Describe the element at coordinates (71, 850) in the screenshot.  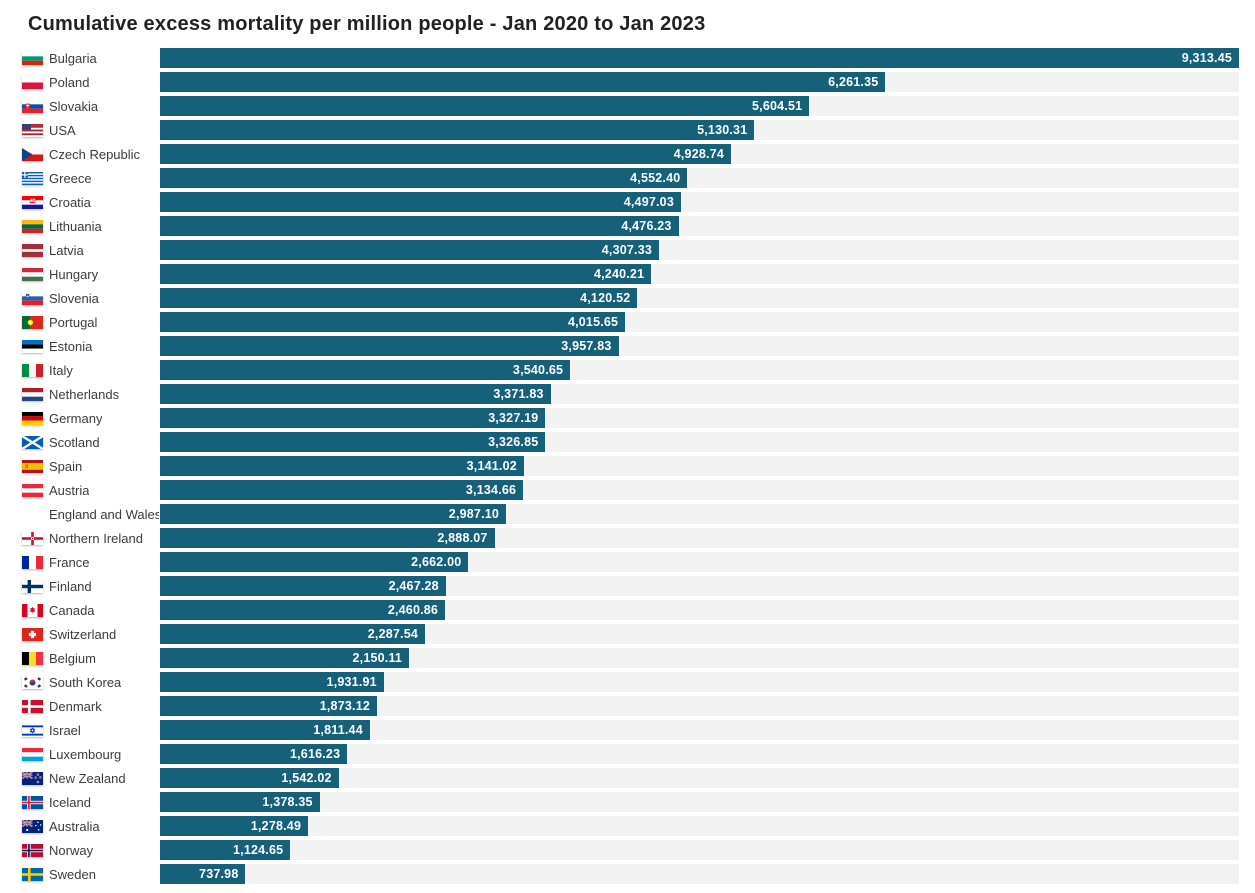
I see `country-label: Norway` at that location.